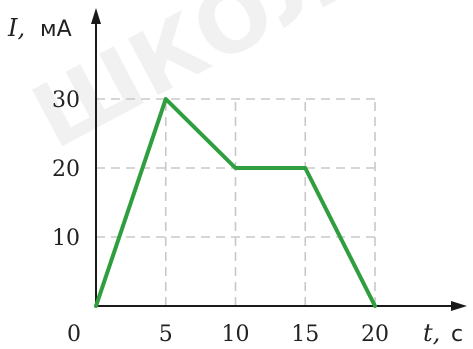 The width and height of the screenshot is (473, 349). What do you see at coordinates (305, 334) in the screenshot?
I see `x-tick-label-3: 15` at bounding box center [305, 334].